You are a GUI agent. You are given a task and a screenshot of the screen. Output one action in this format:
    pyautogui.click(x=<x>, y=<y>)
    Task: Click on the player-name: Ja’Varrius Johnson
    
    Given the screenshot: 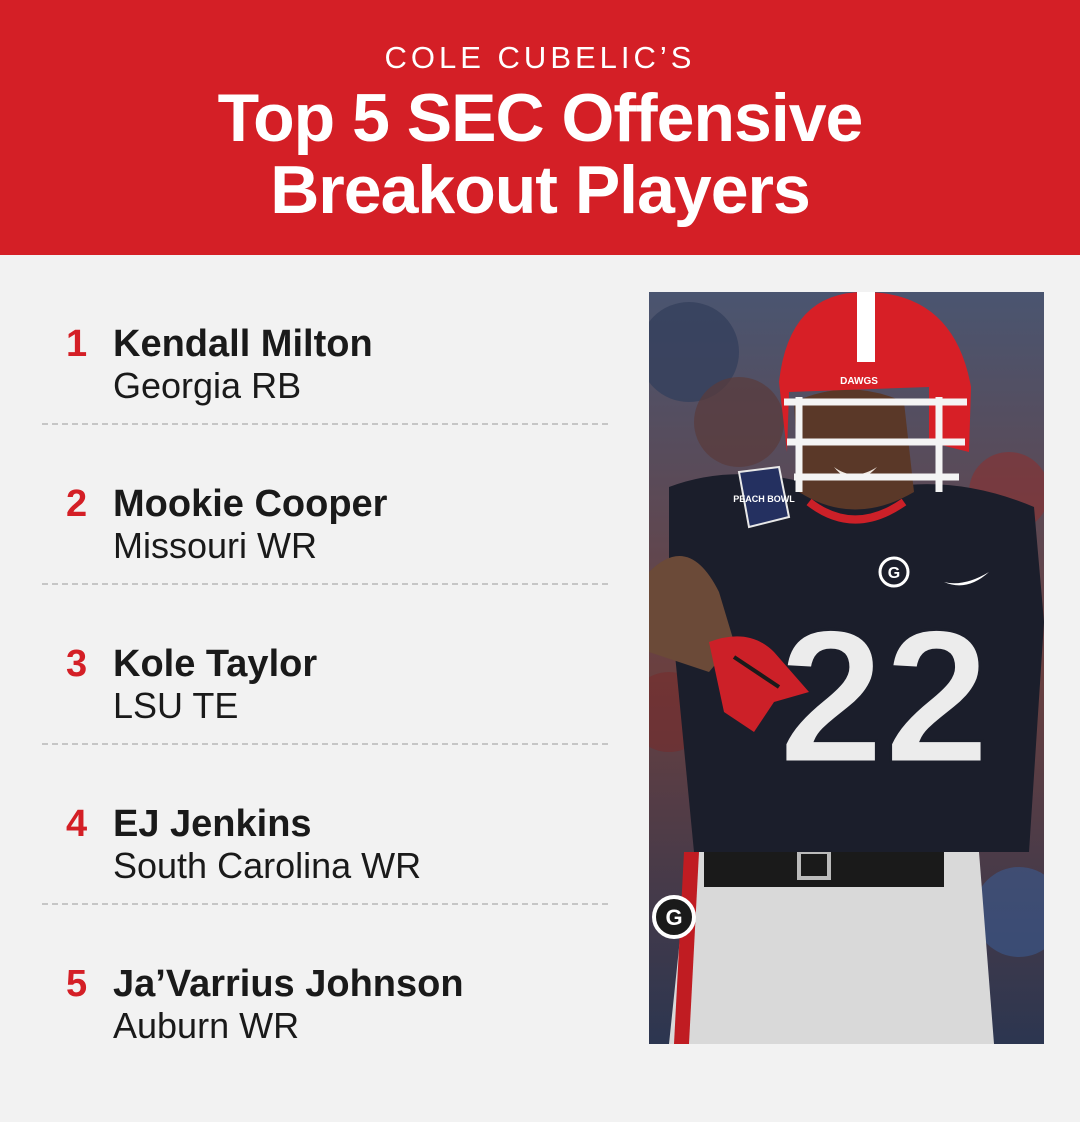 What is the action you would take?
    pyautogui.click(x=288, y=984)
    